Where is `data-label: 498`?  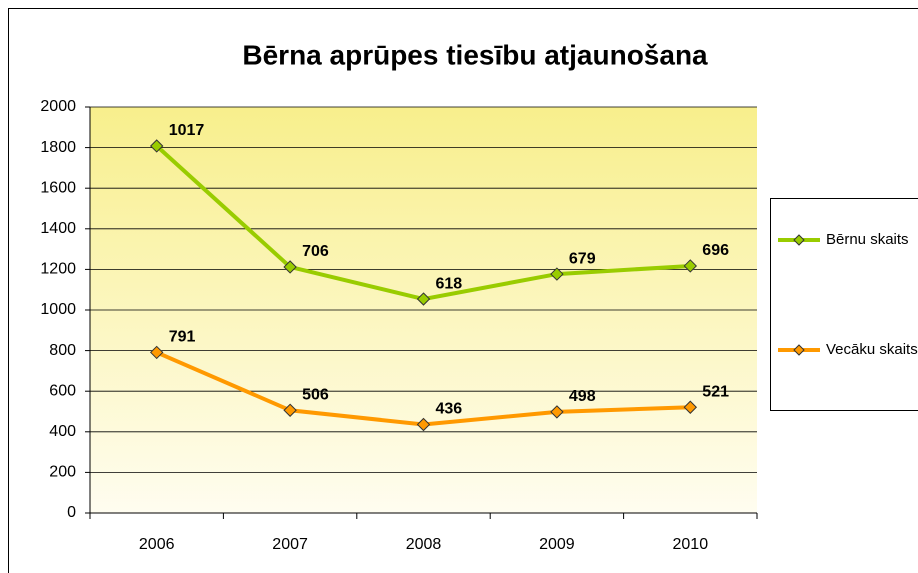 data-label: 498 is located at coordinates (582, 396).